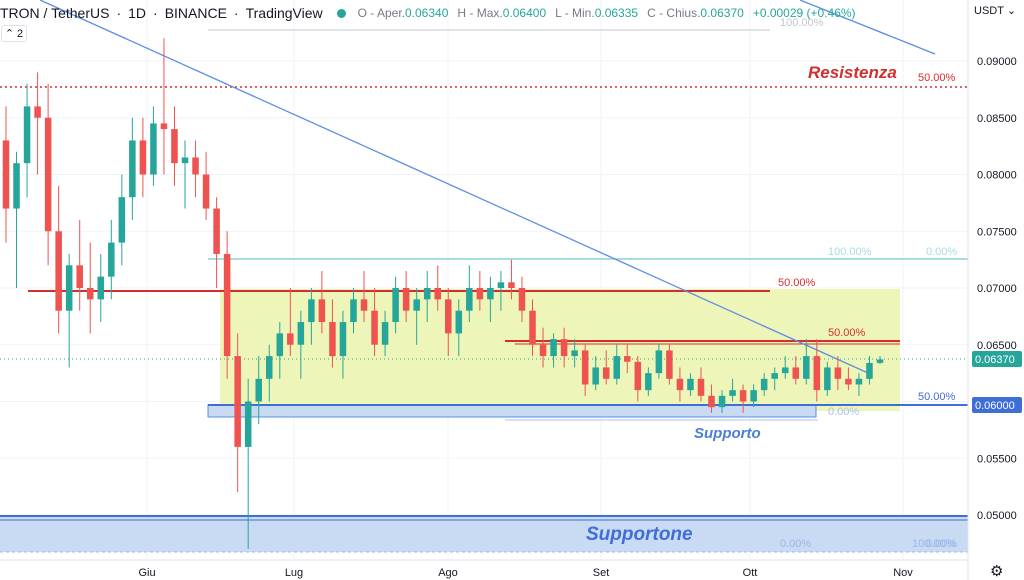  What do you see at coordinates (937, 78) in the screenshot?
I see `fib-res-label: 50.00%` at bounding box center [937, 78].